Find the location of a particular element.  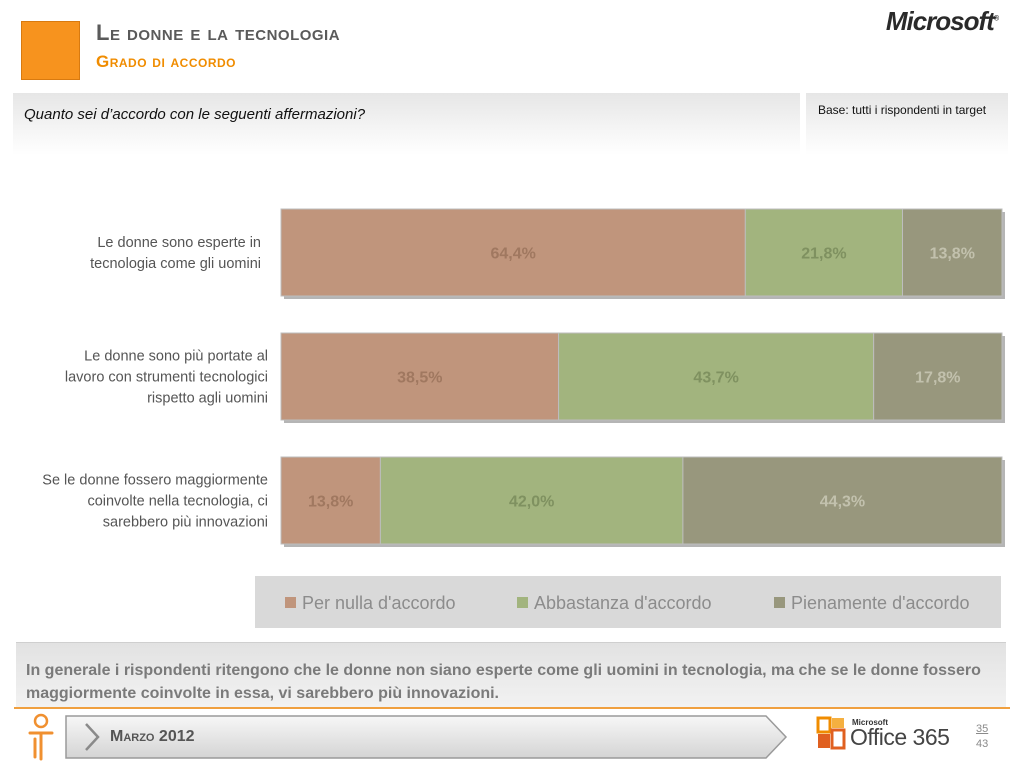

data-label: 17,8% is located at coordinates (937, 378).